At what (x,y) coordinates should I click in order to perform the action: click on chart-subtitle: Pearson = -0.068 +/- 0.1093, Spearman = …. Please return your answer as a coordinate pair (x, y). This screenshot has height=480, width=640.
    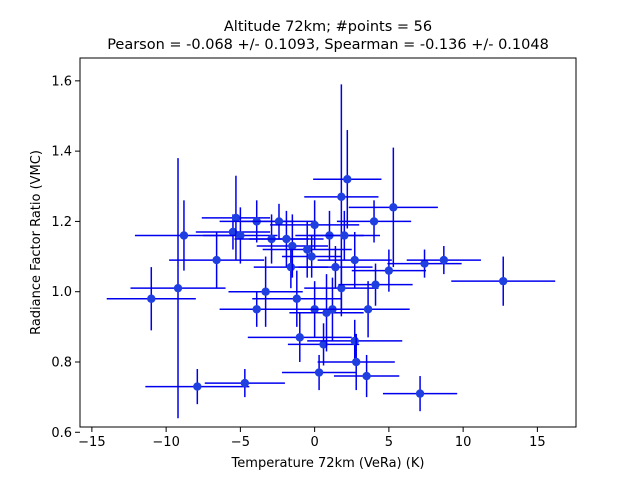
    Looking at the image, I should click on (328, 45).